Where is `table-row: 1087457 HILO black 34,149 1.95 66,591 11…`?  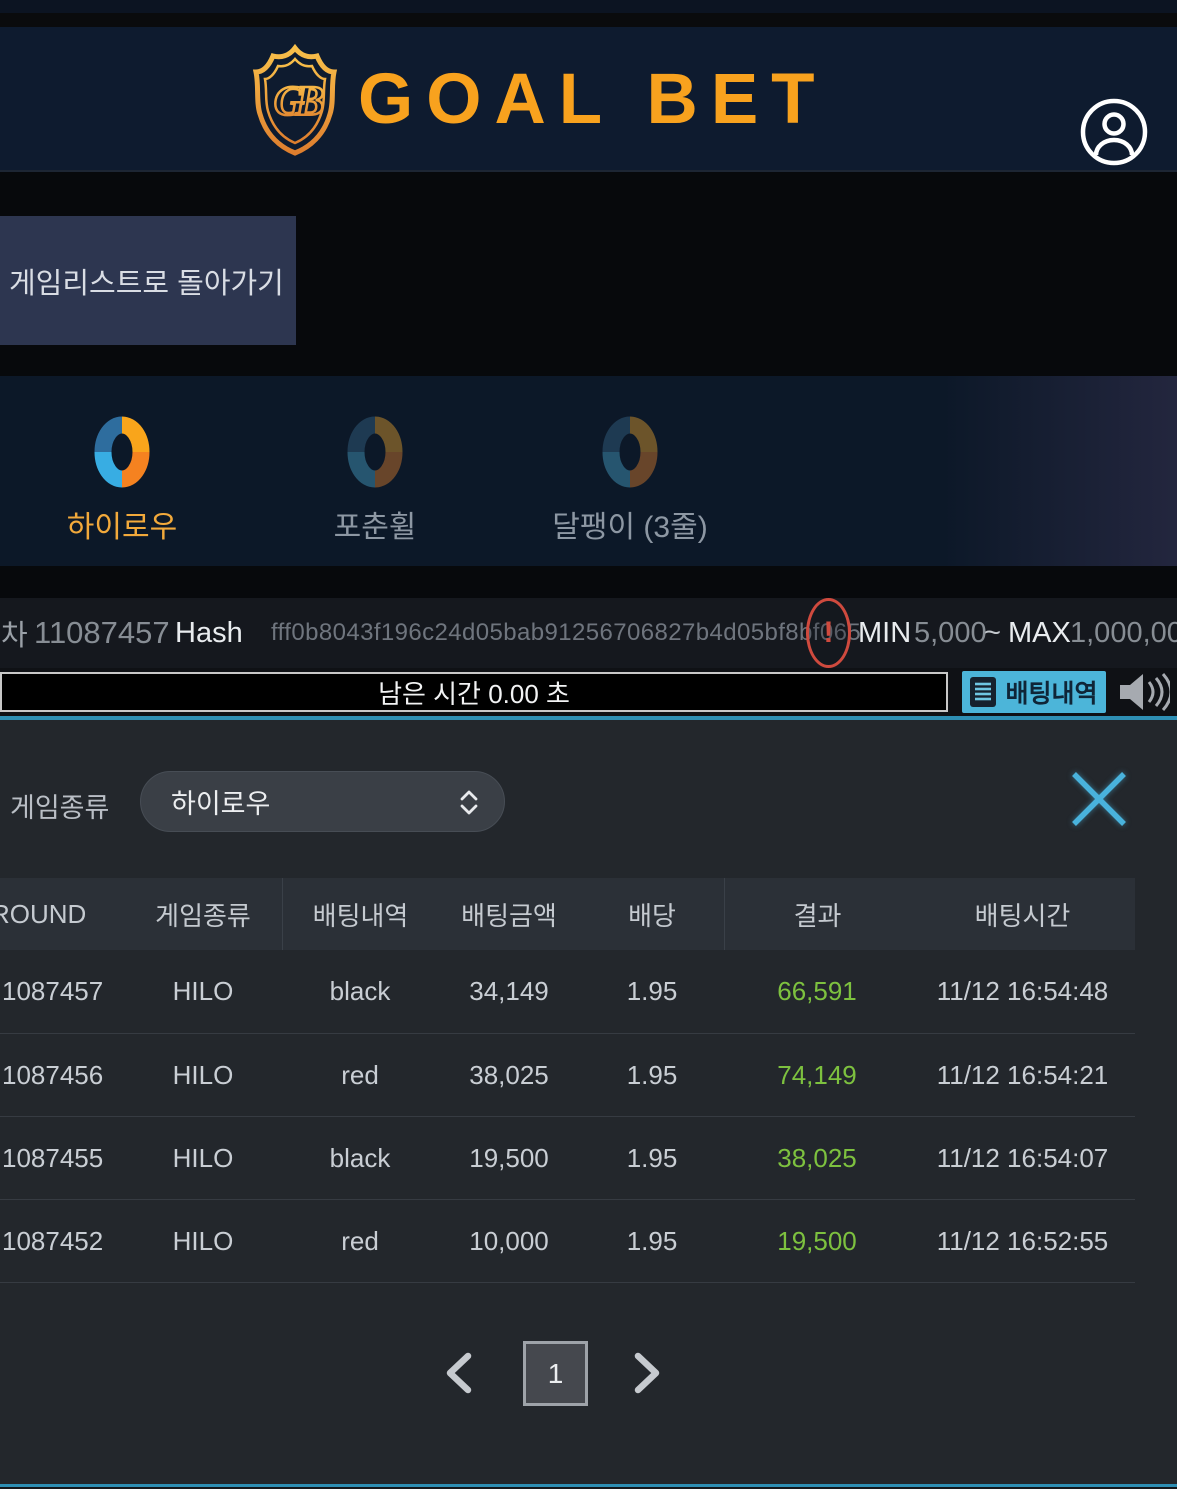 table-row: 1087457 HILO black 34,149 1.95 66,591 11… is located at coordinates (567, 991).